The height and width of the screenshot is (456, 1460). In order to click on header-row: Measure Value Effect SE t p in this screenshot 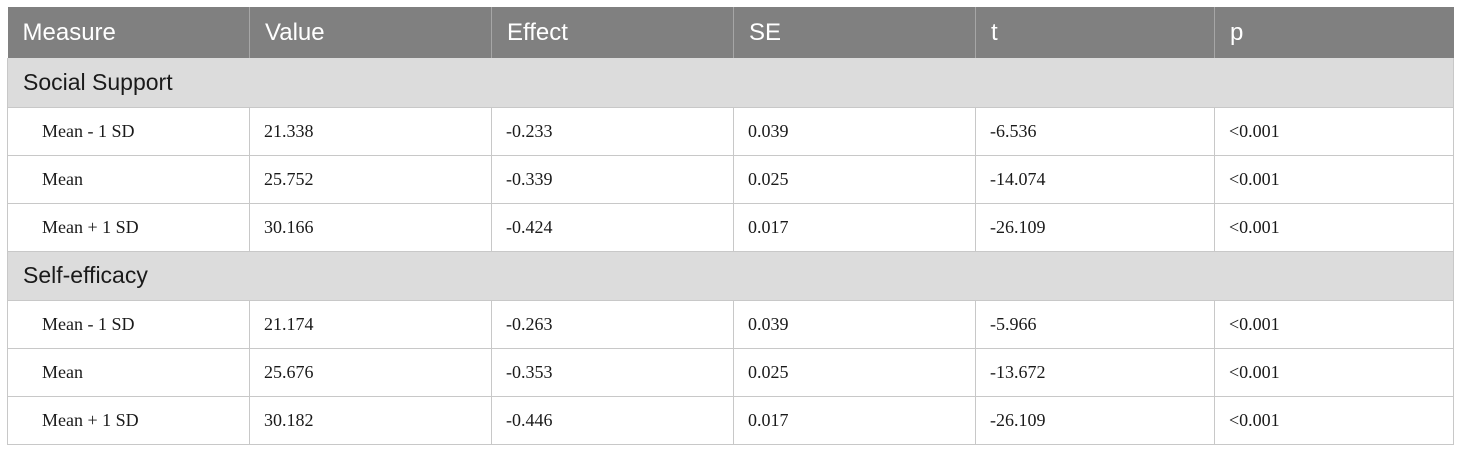, I will do `click(730, 32)`.